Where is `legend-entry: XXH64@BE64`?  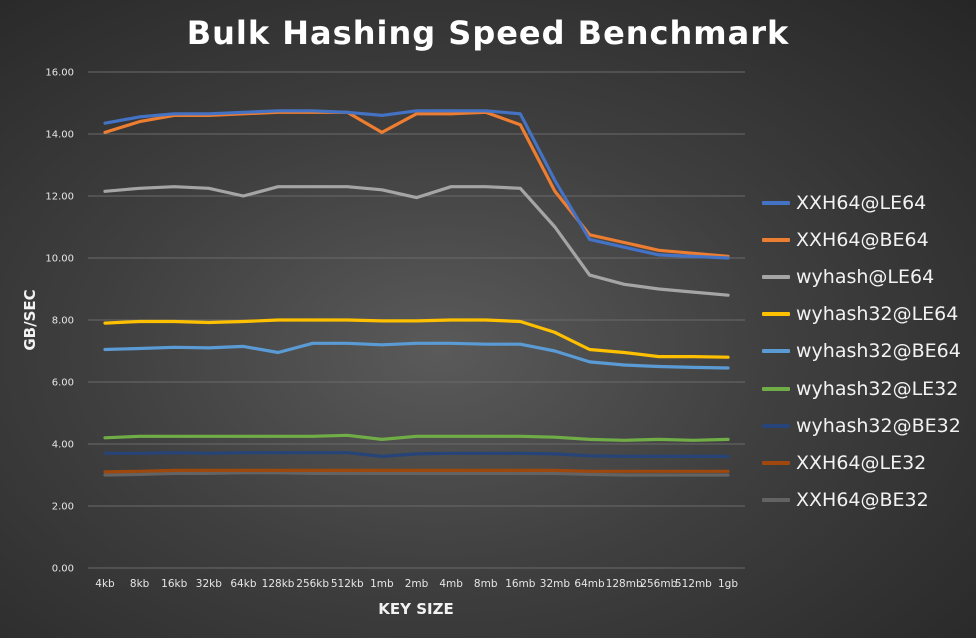 legend-entry: XXH64@BE64 is located at coordinates (861, 239).